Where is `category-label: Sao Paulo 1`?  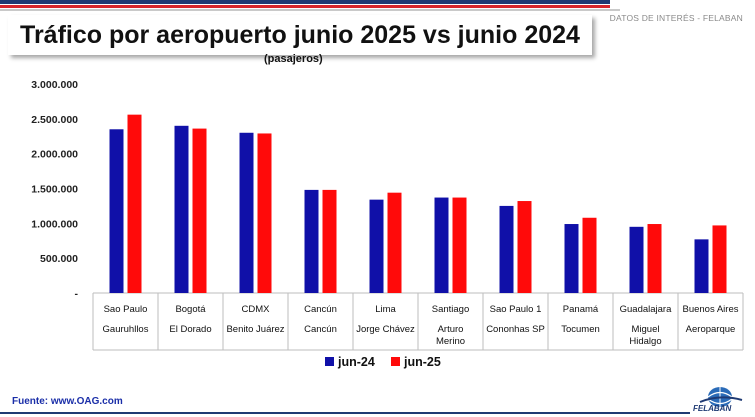 category-label: Sao Paulo 1 is located at coordinates (516, 309).